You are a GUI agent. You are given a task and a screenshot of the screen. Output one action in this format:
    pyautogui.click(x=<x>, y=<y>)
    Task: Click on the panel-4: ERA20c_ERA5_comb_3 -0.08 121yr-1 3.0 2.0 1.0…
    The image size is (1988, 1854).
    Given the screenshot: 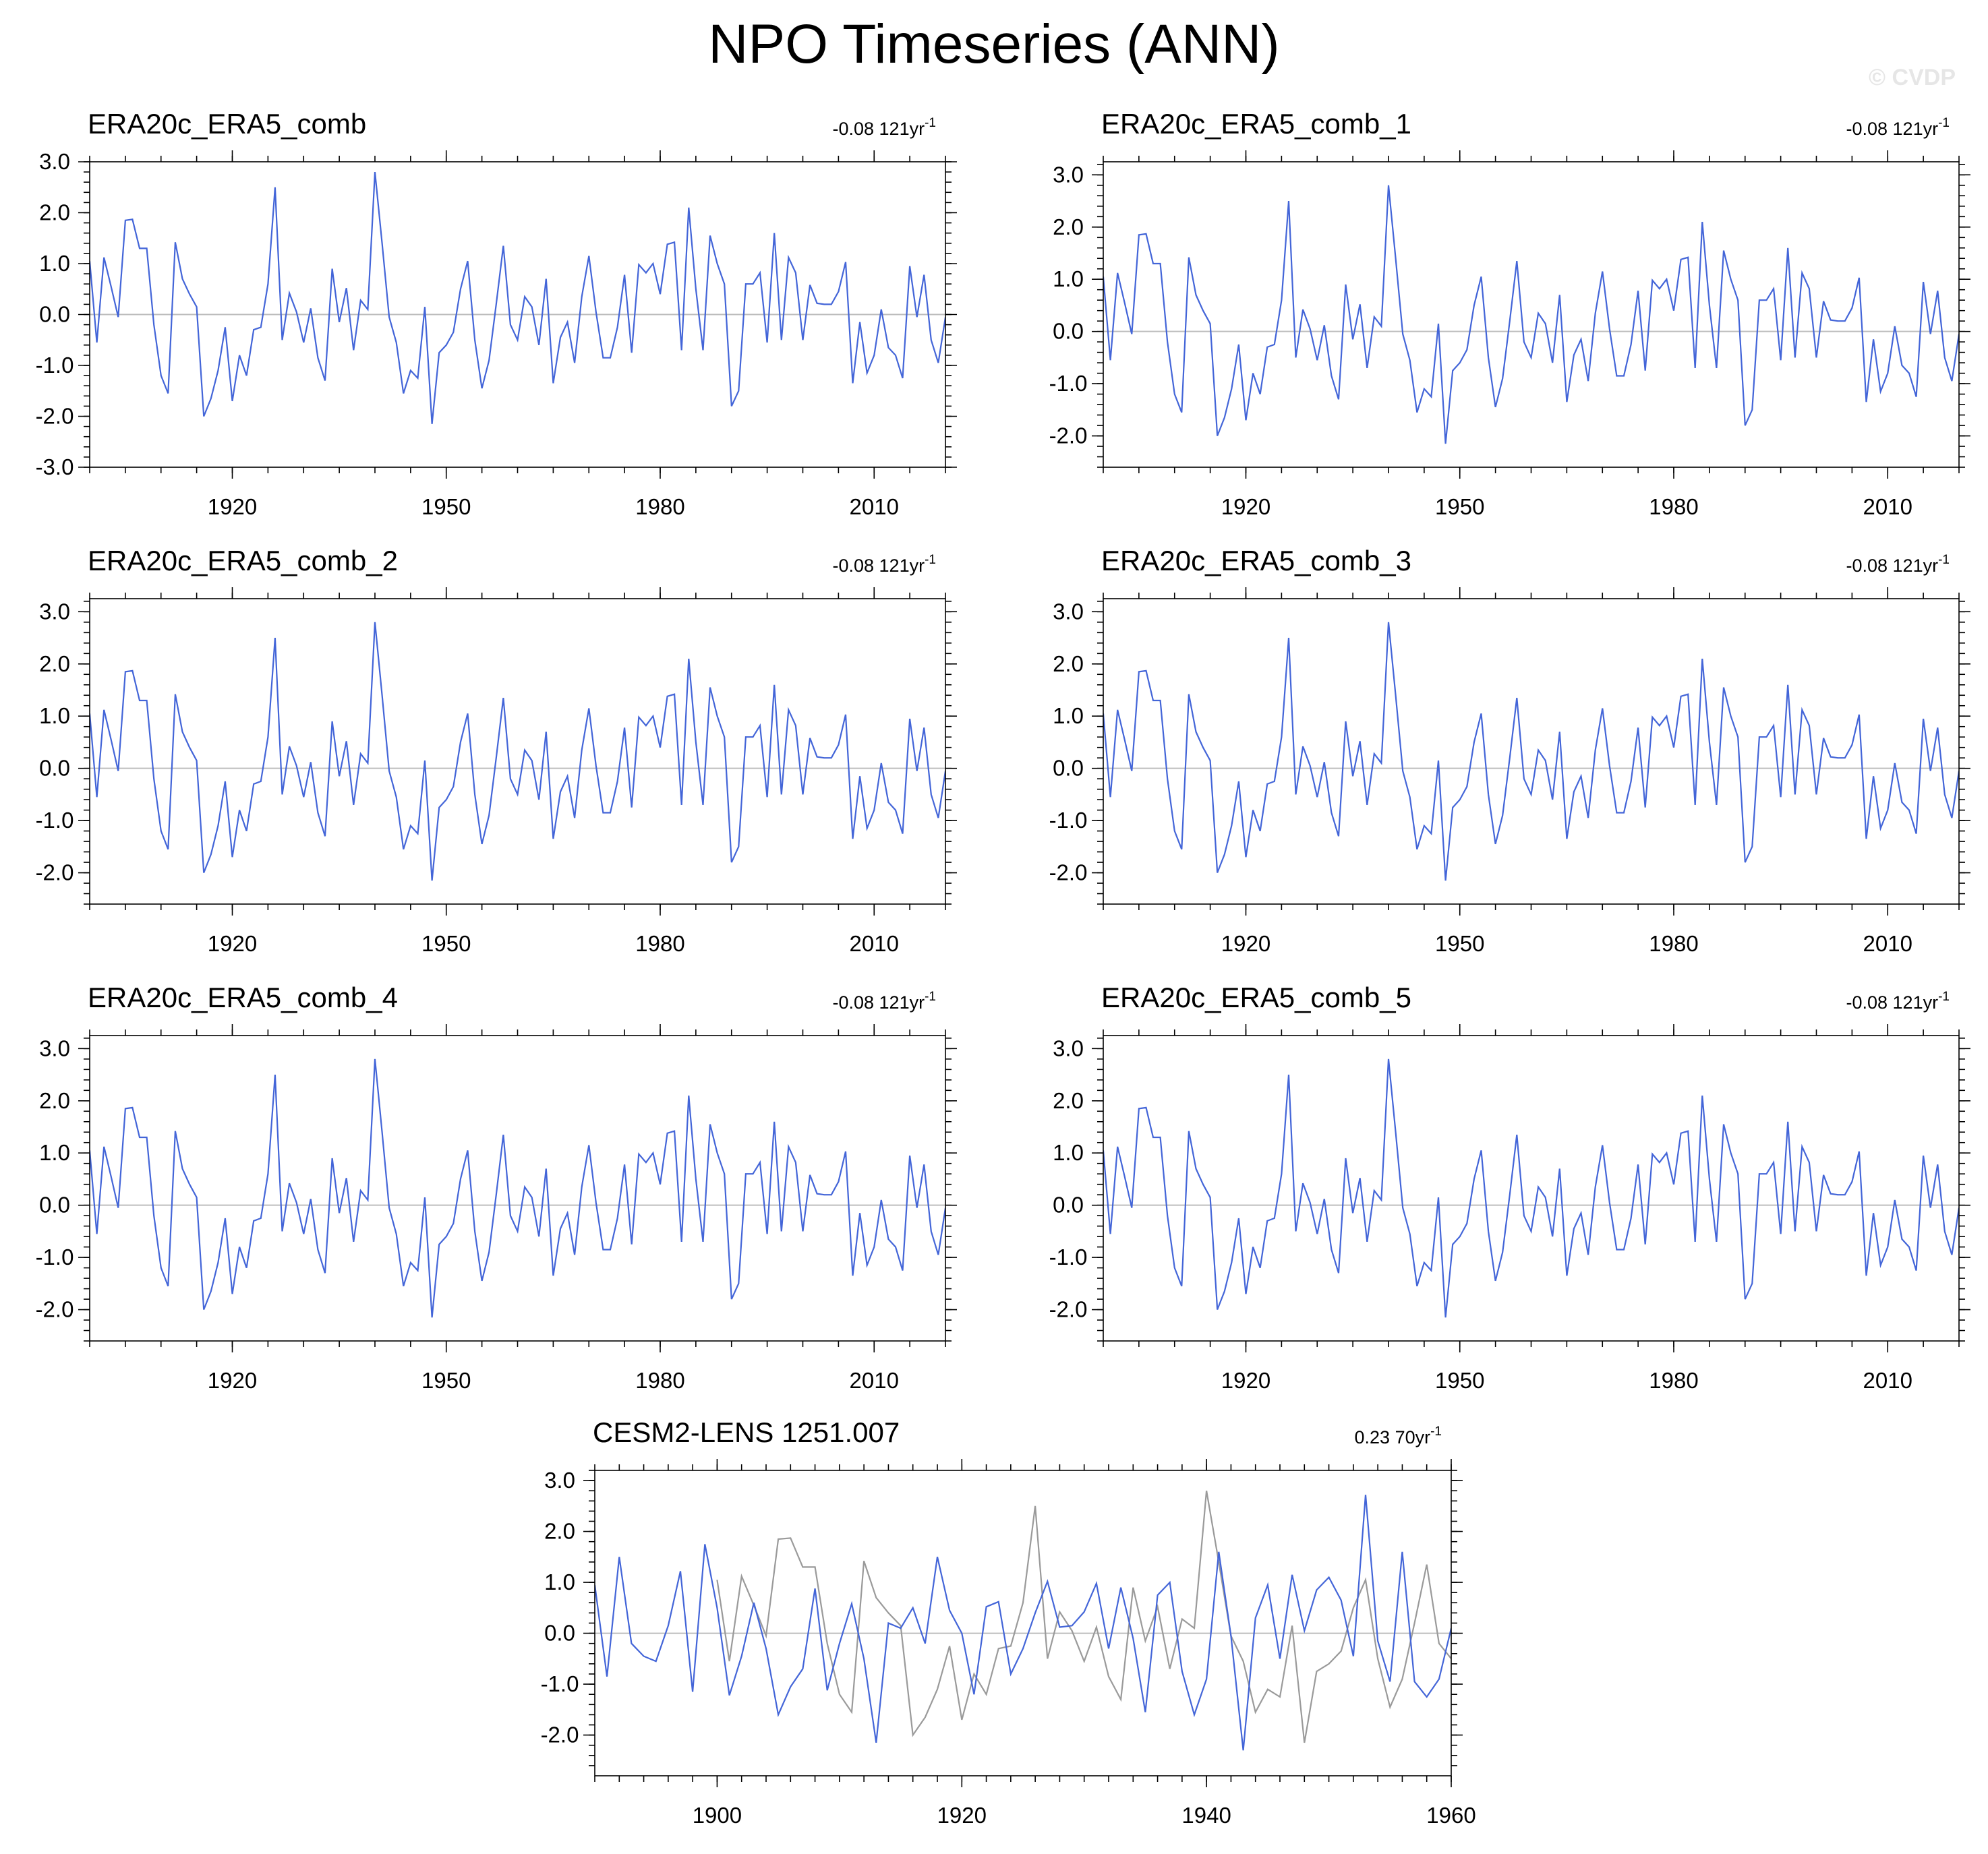 What is the action you would take?
    pyautogui.click(x=1510, y=750)
    